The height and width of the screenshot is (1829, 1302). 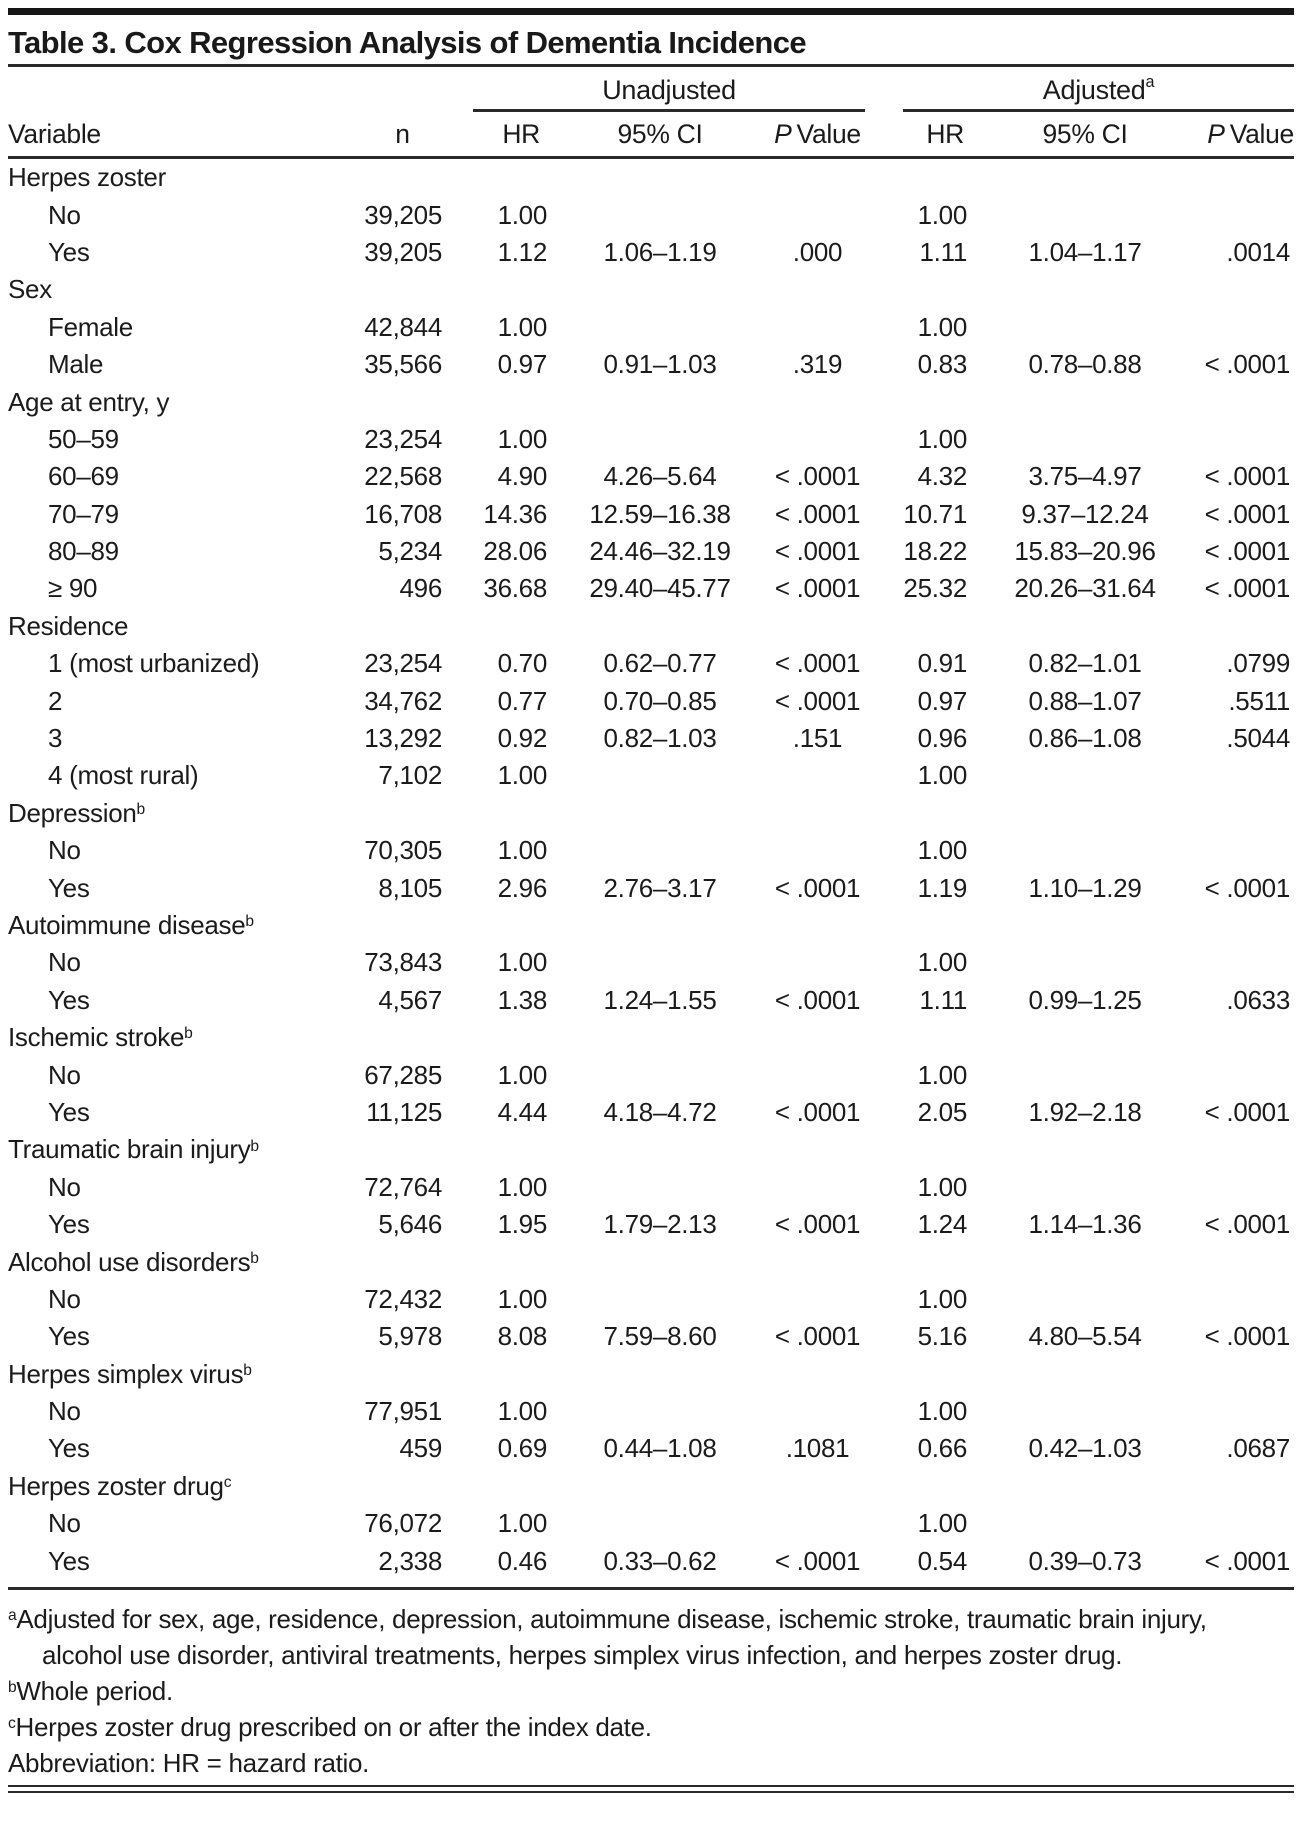 What do you see at coordinates (935, 588) in the screenshot?
I see `cell-adjusted-hr: 25.32` at bounding box center [935, 588].